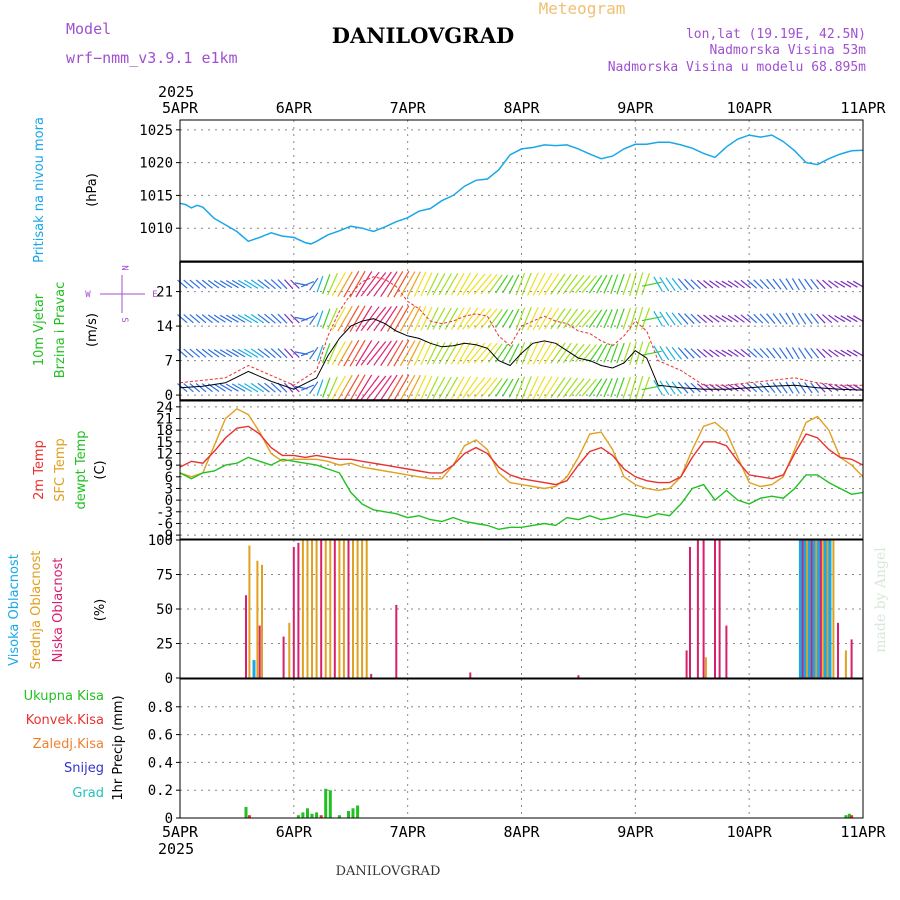  Describe the element at coordinates (169, 819) in the screenshot. I see `y-tick-label: 0` at that location.